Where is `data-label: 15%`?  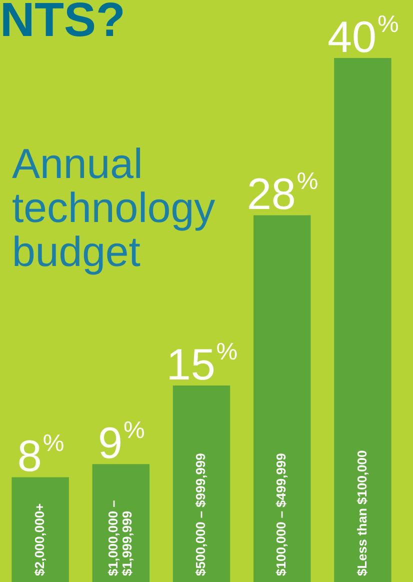 data-label: 15% is located at coordinates (202, 364).